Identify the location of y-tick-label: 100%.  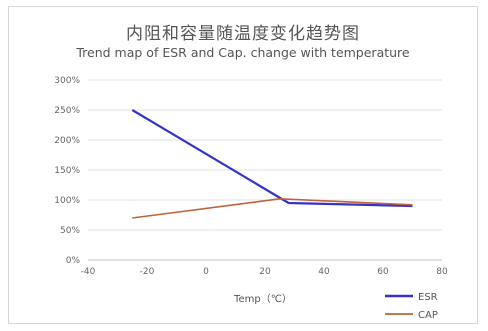
(67, 201).